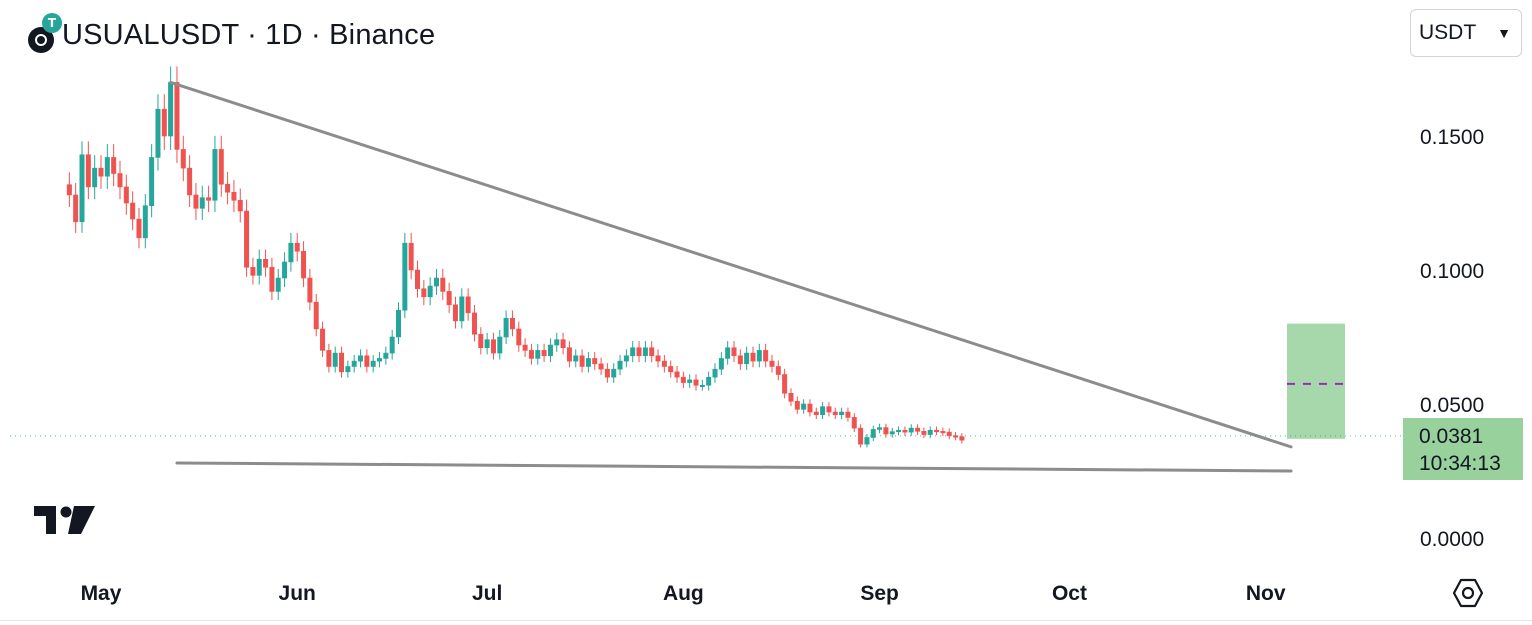 Image resolution: width=1532 pixels, height=625 pixels. What do you see at coordinates (297, 593) in the screenshot?
I see `x-tick-label: Jun` at bounding box center [297, 593].